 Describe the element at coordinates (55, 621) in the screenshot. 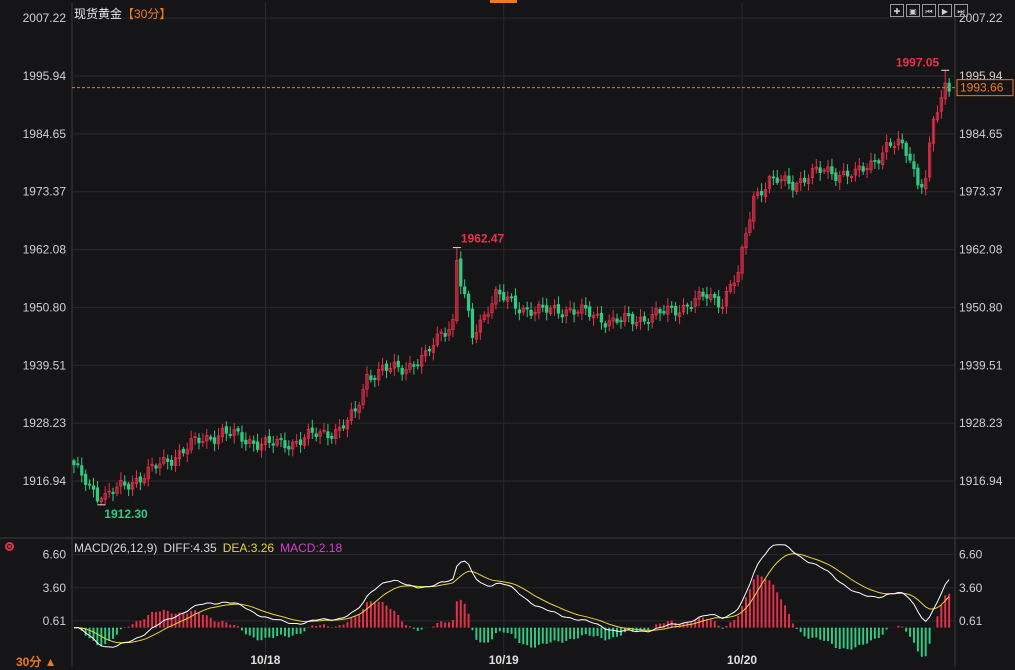

I see `macd-tick-label-left: 0.61` at that location.